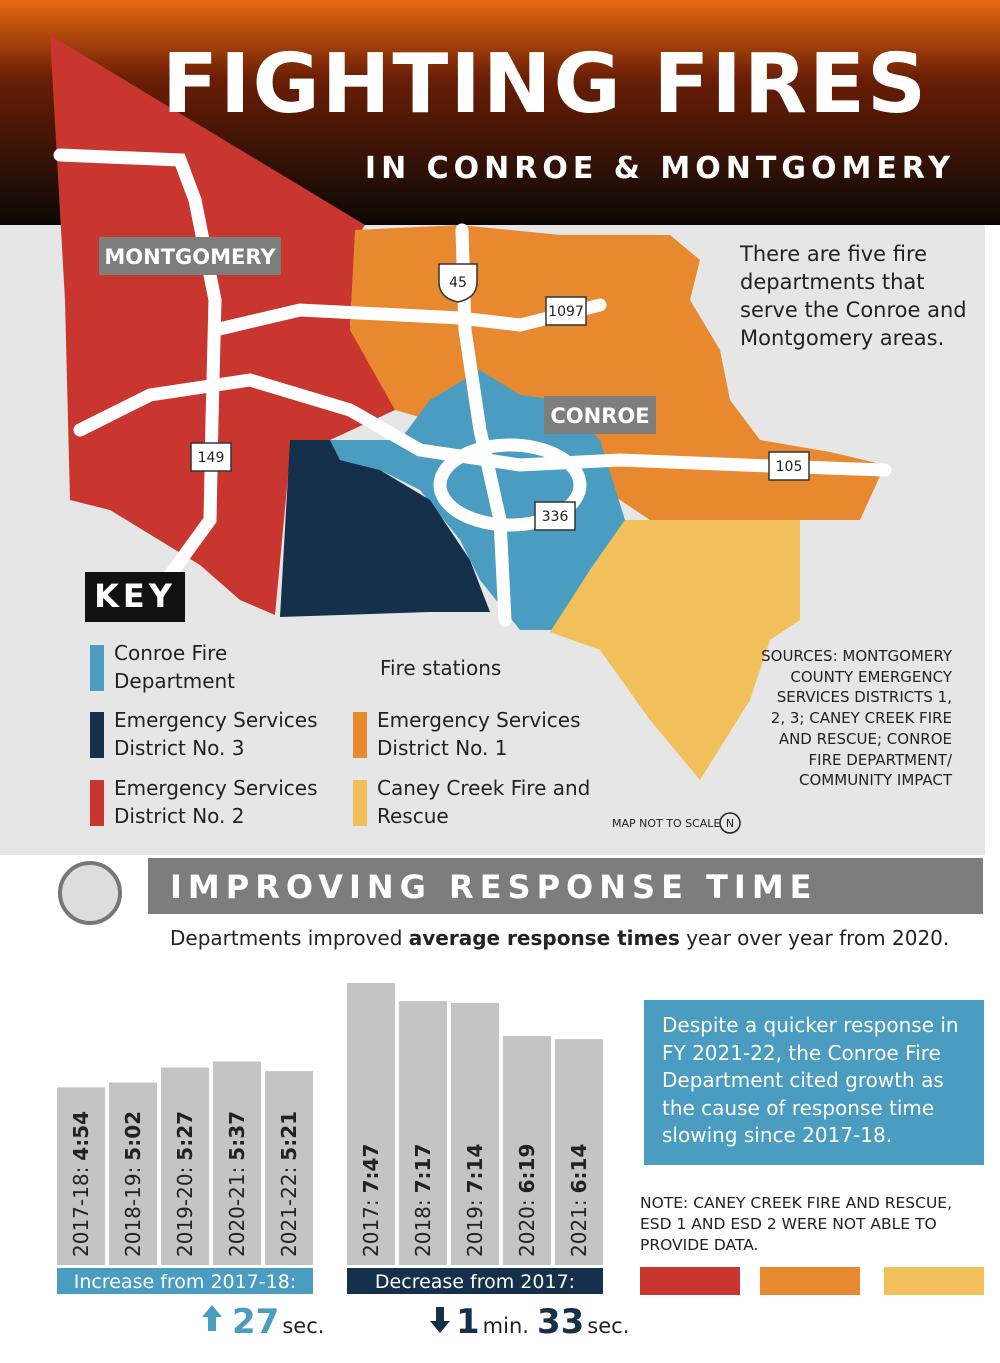 The image size is (1000, 1363). I want to click on place-label: CONROE, so click(599, 416).